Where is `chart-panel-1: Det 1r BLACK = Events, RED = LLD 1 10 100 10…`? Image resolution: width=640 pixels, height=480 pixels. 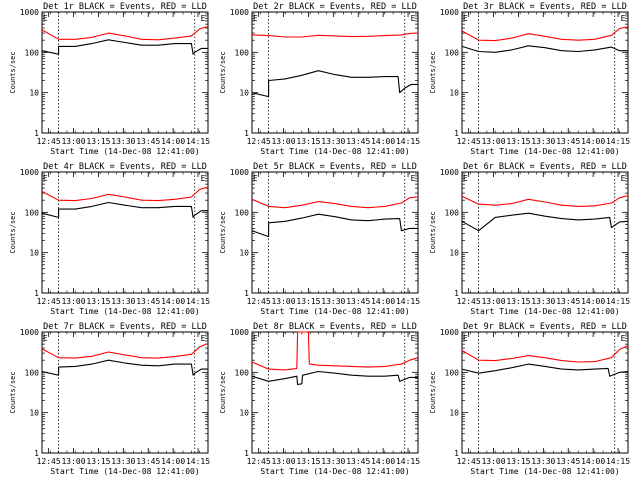
chart-panel-1: Det 1r BLACK = Events, RED = LLD 1 10 100 10… is located at coordinates (109, 79).